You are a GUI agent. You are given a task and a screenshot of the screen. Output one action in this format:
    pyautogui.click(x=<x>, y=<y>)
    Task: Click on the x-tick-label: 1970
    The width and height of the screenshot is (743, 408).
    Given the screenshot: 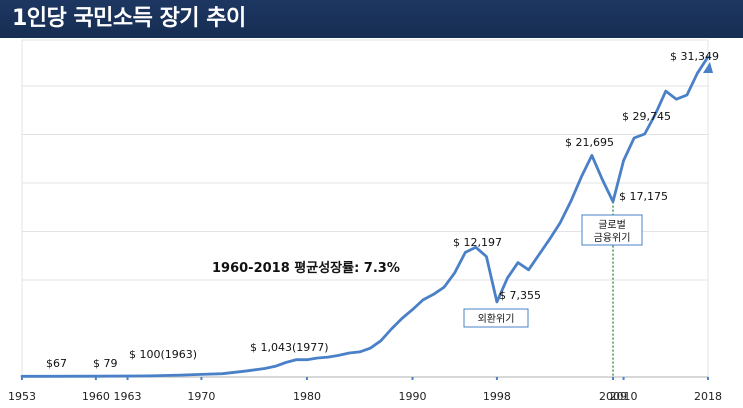 What is the action you would take?
    pyautogui.click(x=201, y=396)
    